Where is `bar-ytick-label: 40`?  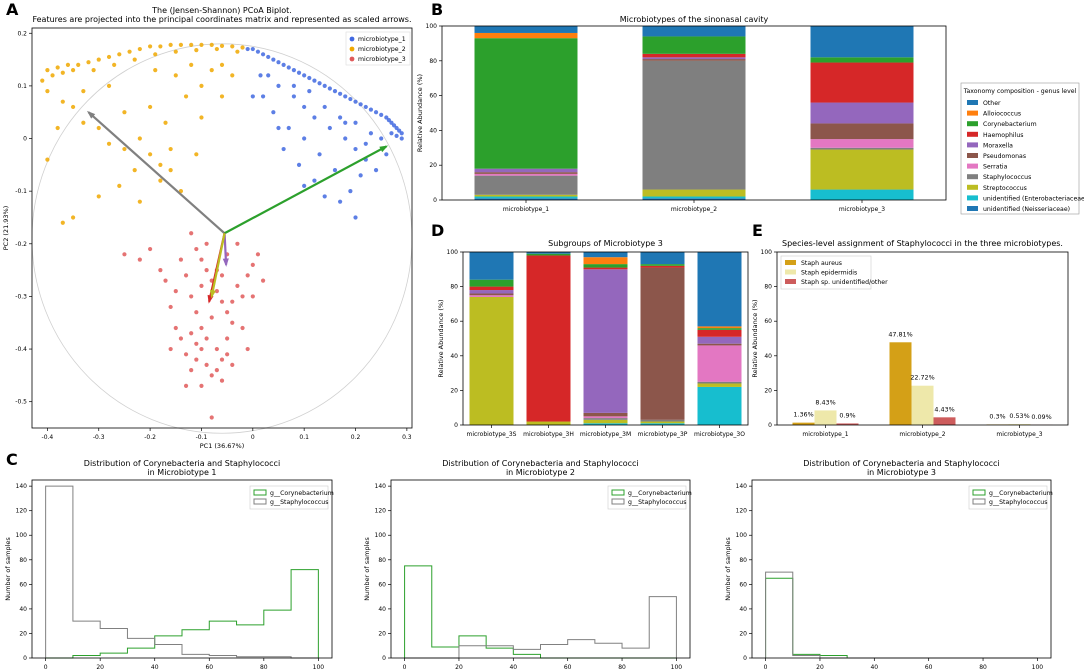
bar-ytick-label: 40 is located at coordinates (454, 356).